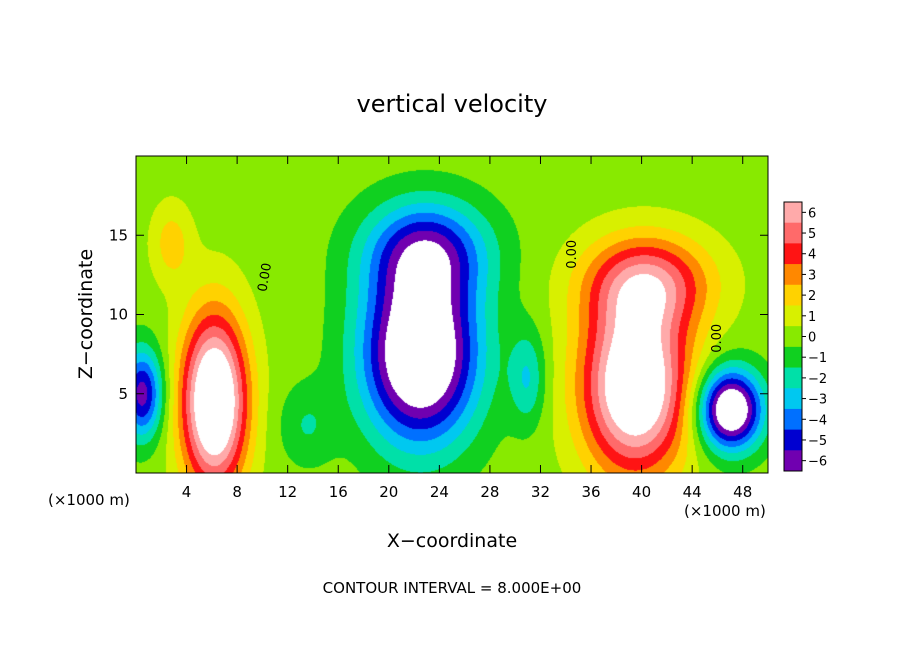  What do you see at coordinates (812, 317) in the screenshot?
I see `colorbar-label: 1` at bounding box center [812, 317].